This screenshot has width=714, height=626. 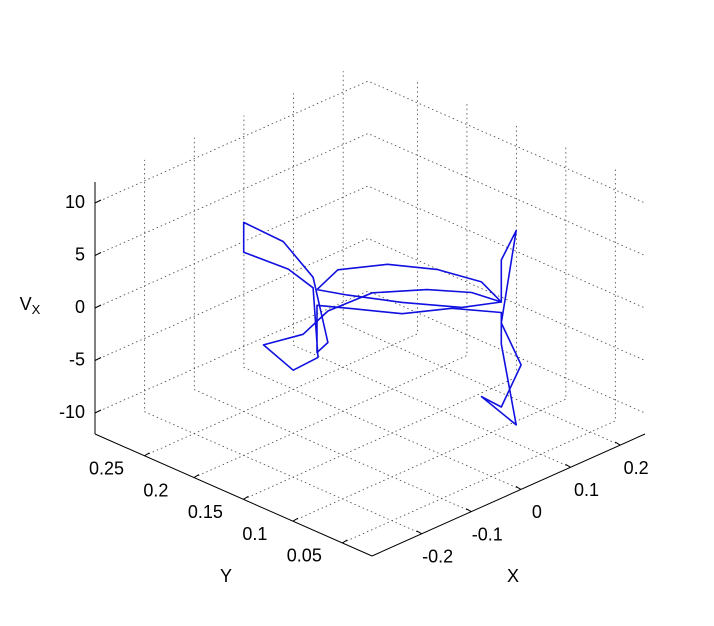 What do you see at coordinates (304, 556) in the screenshot?
I see `y-tick-label: 0.05` at bounding box center [304, 556].